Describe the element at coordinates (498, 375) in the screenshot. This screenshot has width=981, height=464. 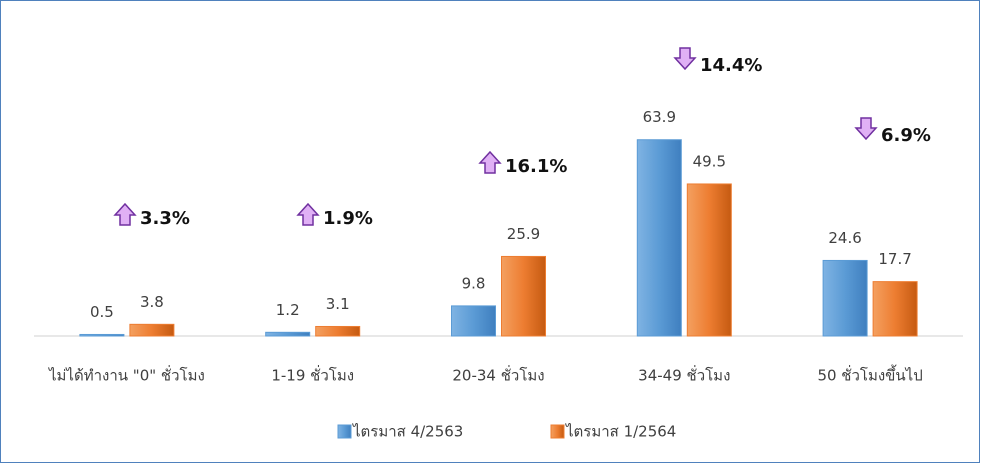
I see `x-tick-label: 20-34 ชั่วโมง` at that location.